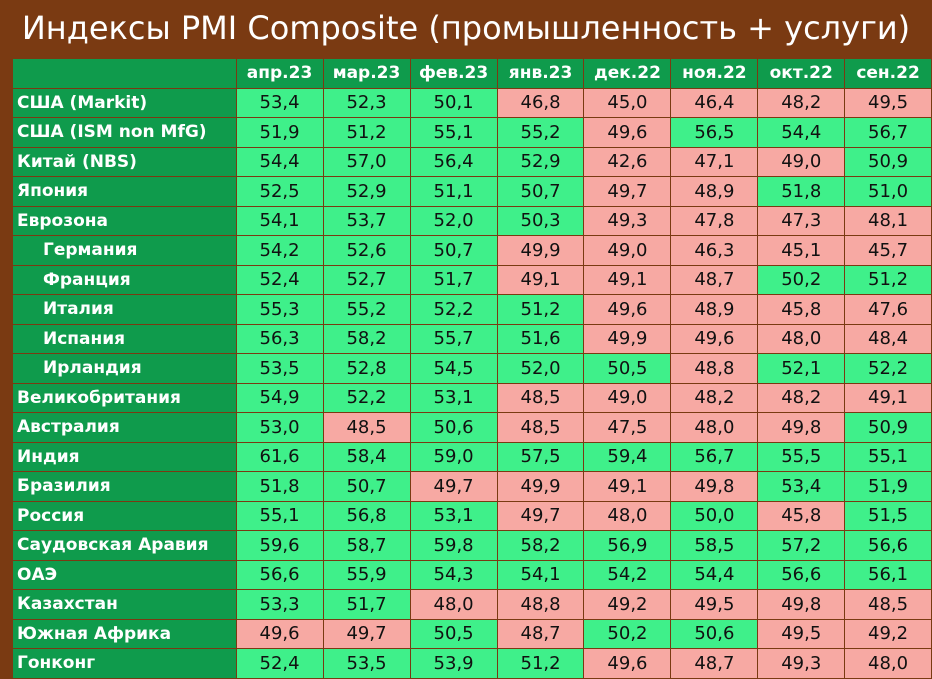 The width and height of the screenshot is (932, 679). What do you see at coordinates (124, 279) in the screenshot?
I see `row-label: Франция` at bounding box center [124, 279].